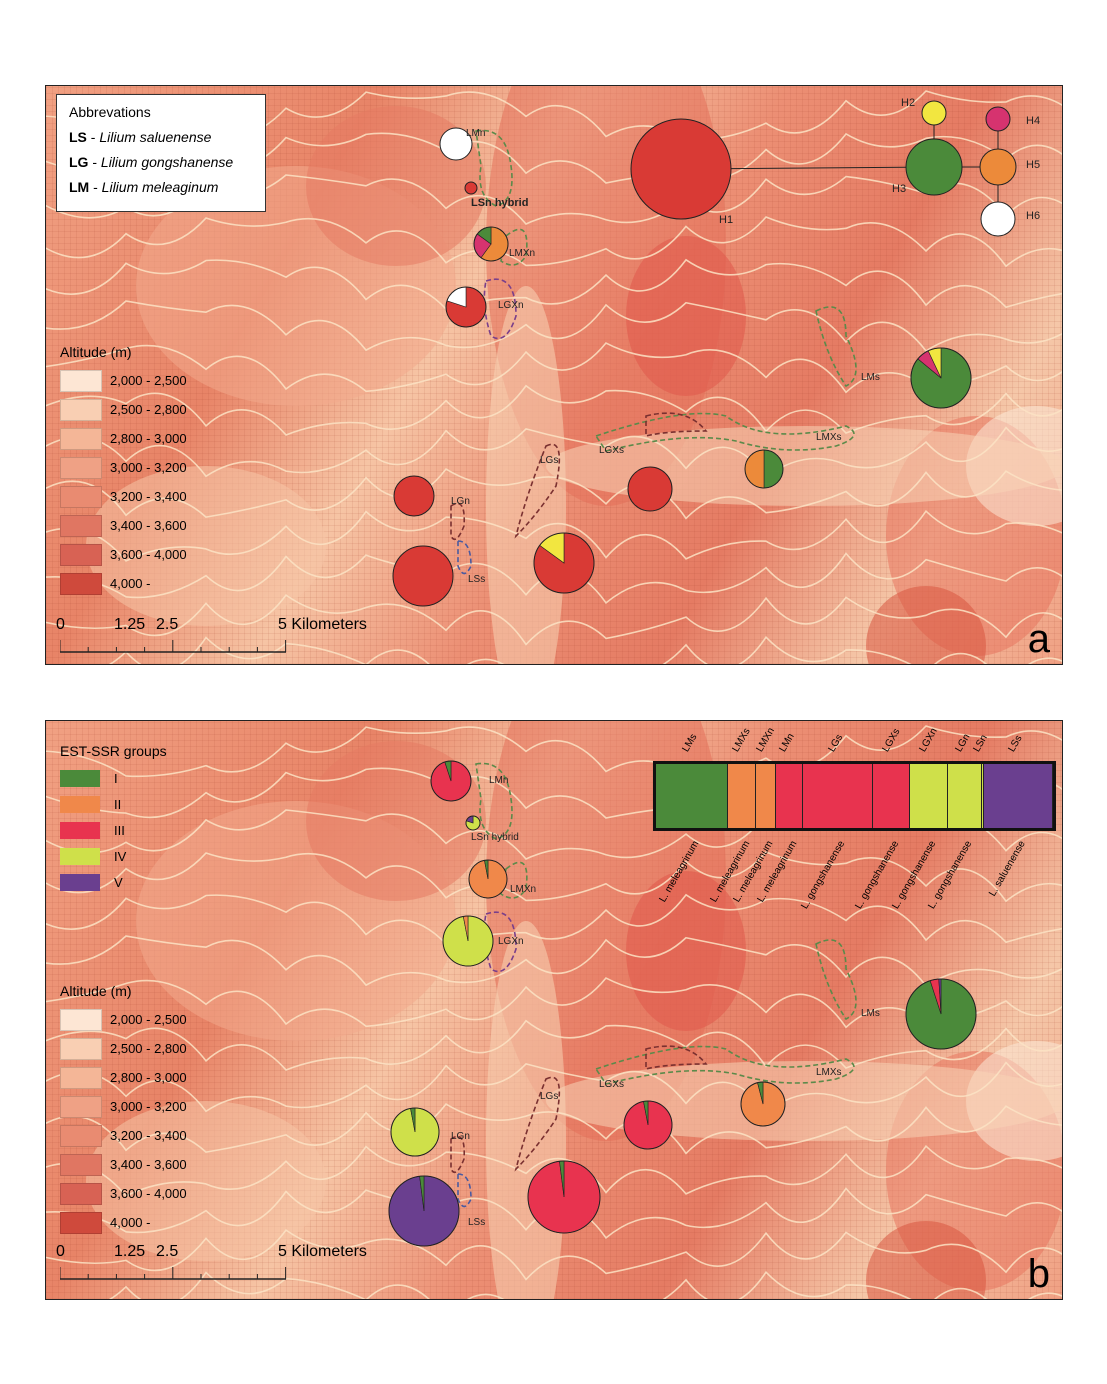 This screenshot has height=1384, width=1107. I want to click on structure-segment-LGXs, so click(892, 796).